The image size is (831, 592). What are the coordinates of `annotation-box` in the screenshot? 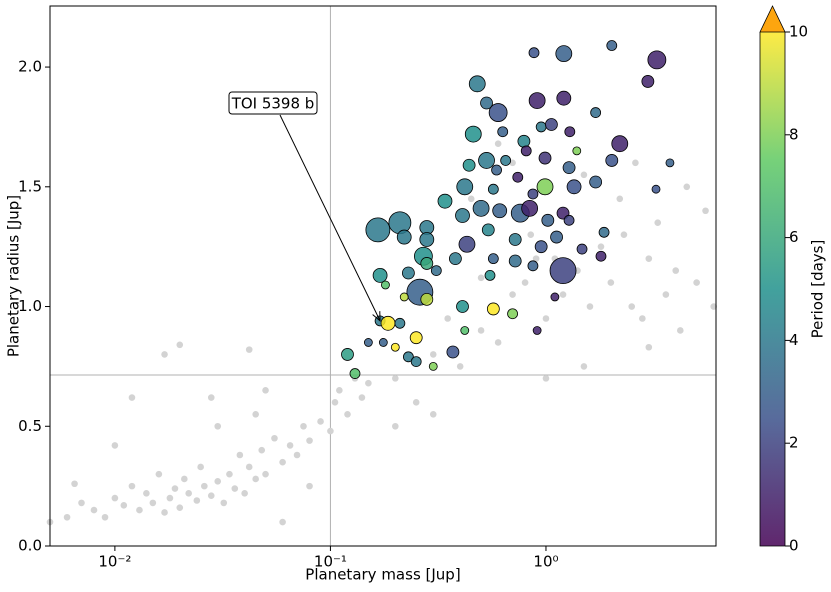 It's located at (273, 103).